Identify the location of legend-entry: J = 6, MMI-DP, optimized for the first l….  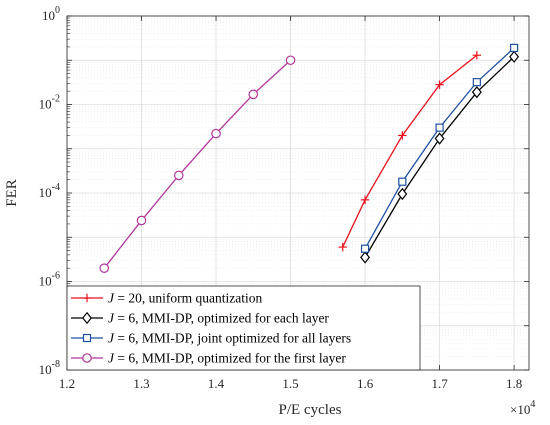
(208, 358).